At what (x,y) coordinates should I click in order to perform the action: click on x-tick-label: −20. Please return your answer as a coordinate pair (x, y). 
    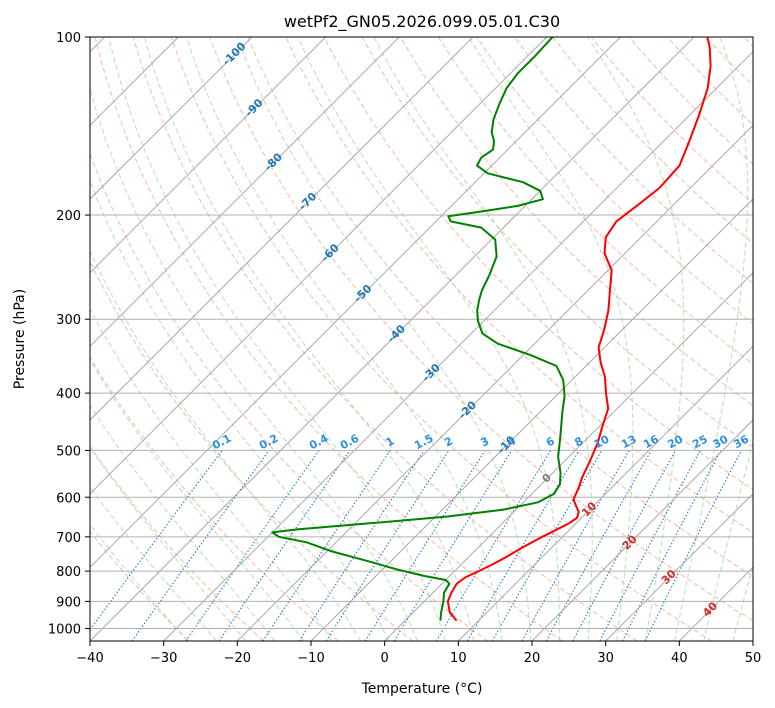
    Looking at the image, I should click on (237, 658).